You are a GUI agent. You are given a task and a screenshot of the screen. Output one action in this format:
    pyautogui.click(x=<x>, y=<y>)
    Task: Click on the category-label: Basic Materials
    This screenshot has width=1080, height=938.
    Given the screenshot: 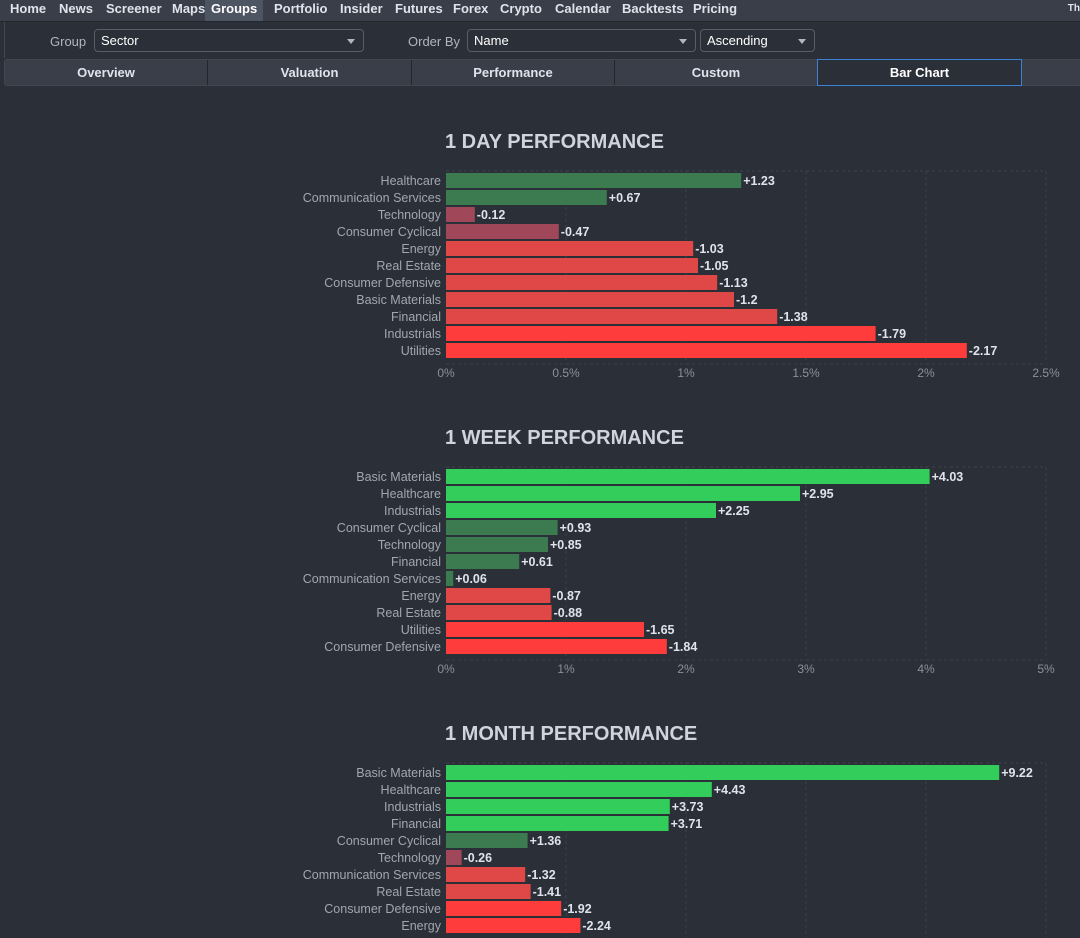 What is the action you would take?
    pyautogui.click(x=398, y=300)
    